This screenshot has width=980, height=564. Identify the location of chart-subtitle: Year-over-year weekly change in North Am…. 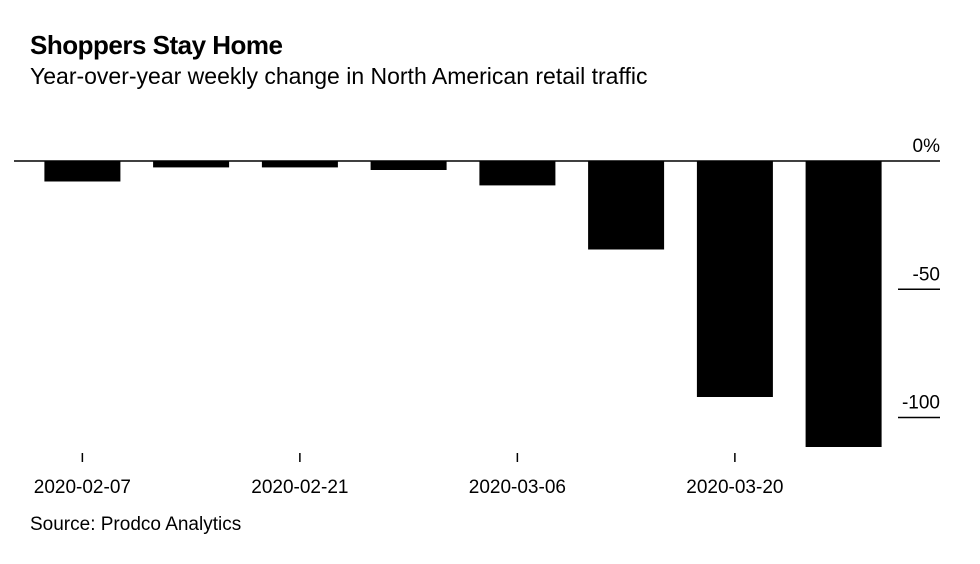
(339, 76).